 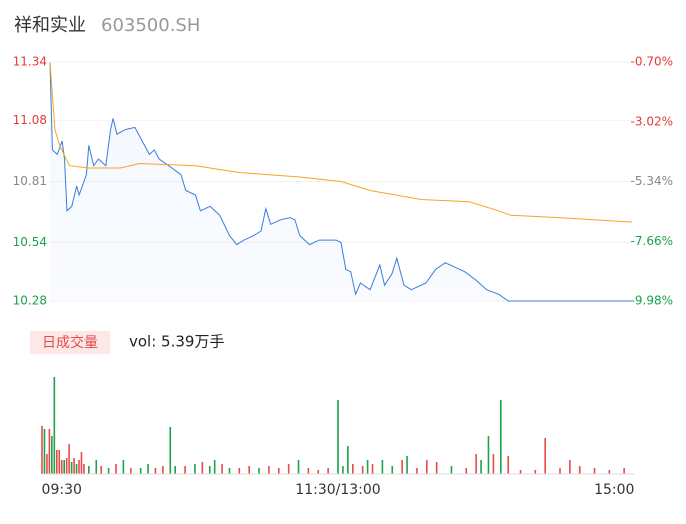 What do you see at coordinates (652, 241) in the screenshot?
I see `y2-tick-label: -7.66%` at bounding box center [652, 241].